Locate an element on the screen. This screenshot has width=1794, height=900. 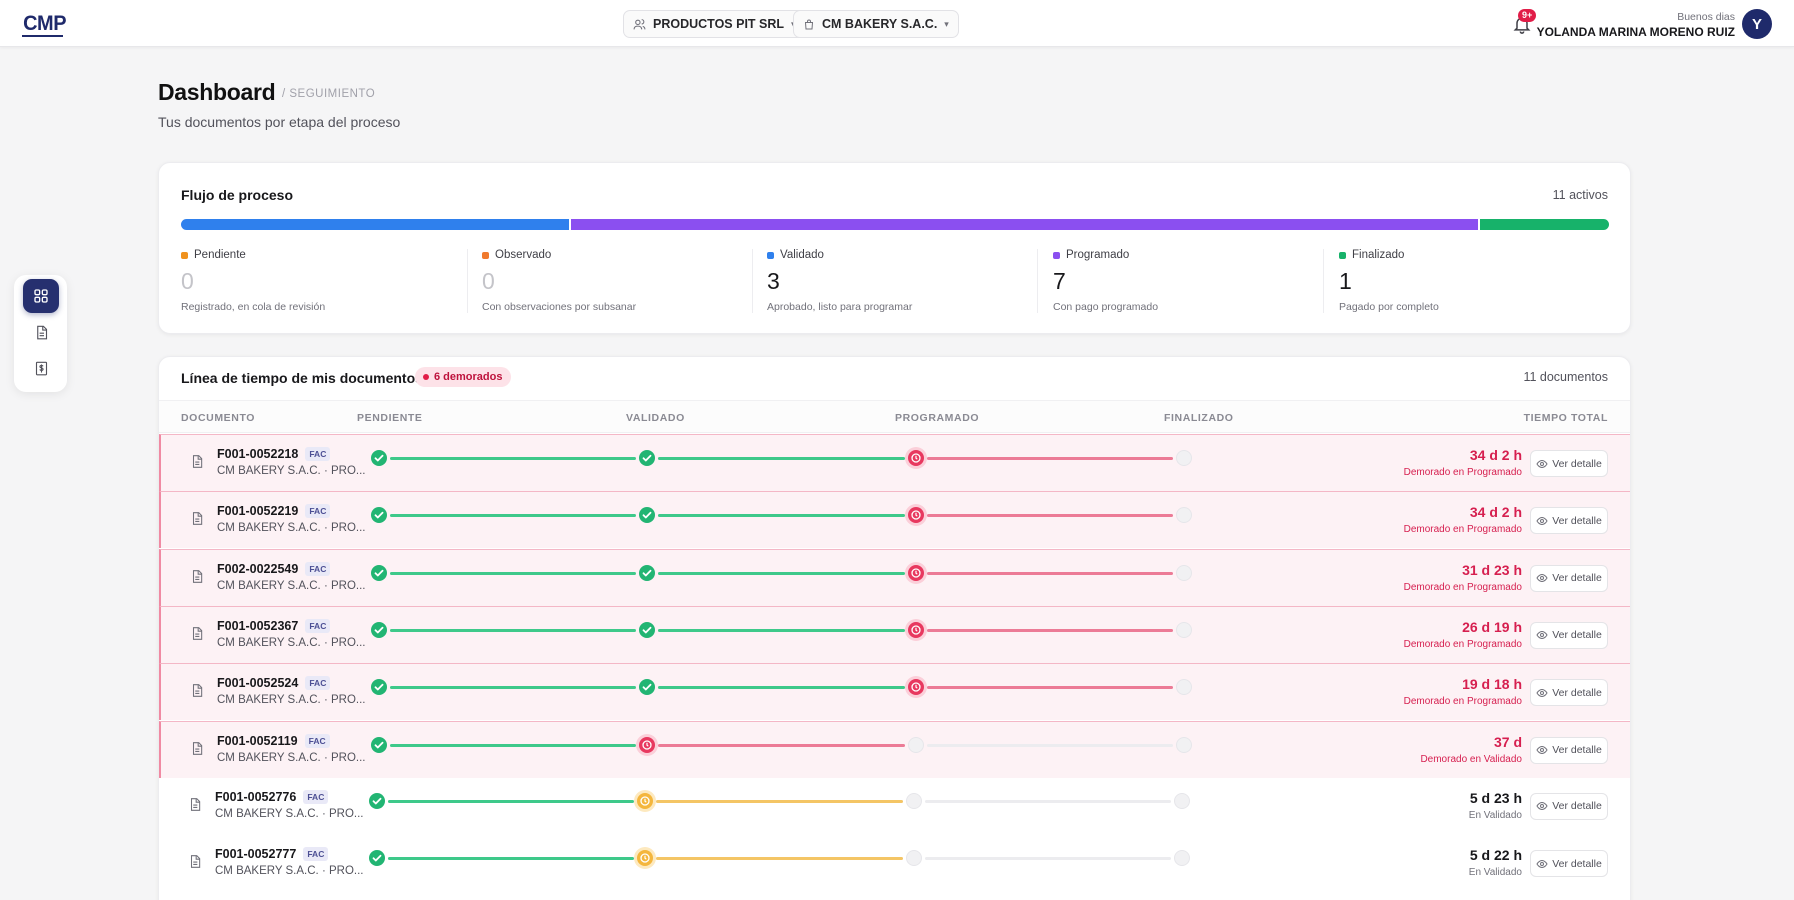
row-status: Demorado en Programado is located at coordinates (1462, 587).